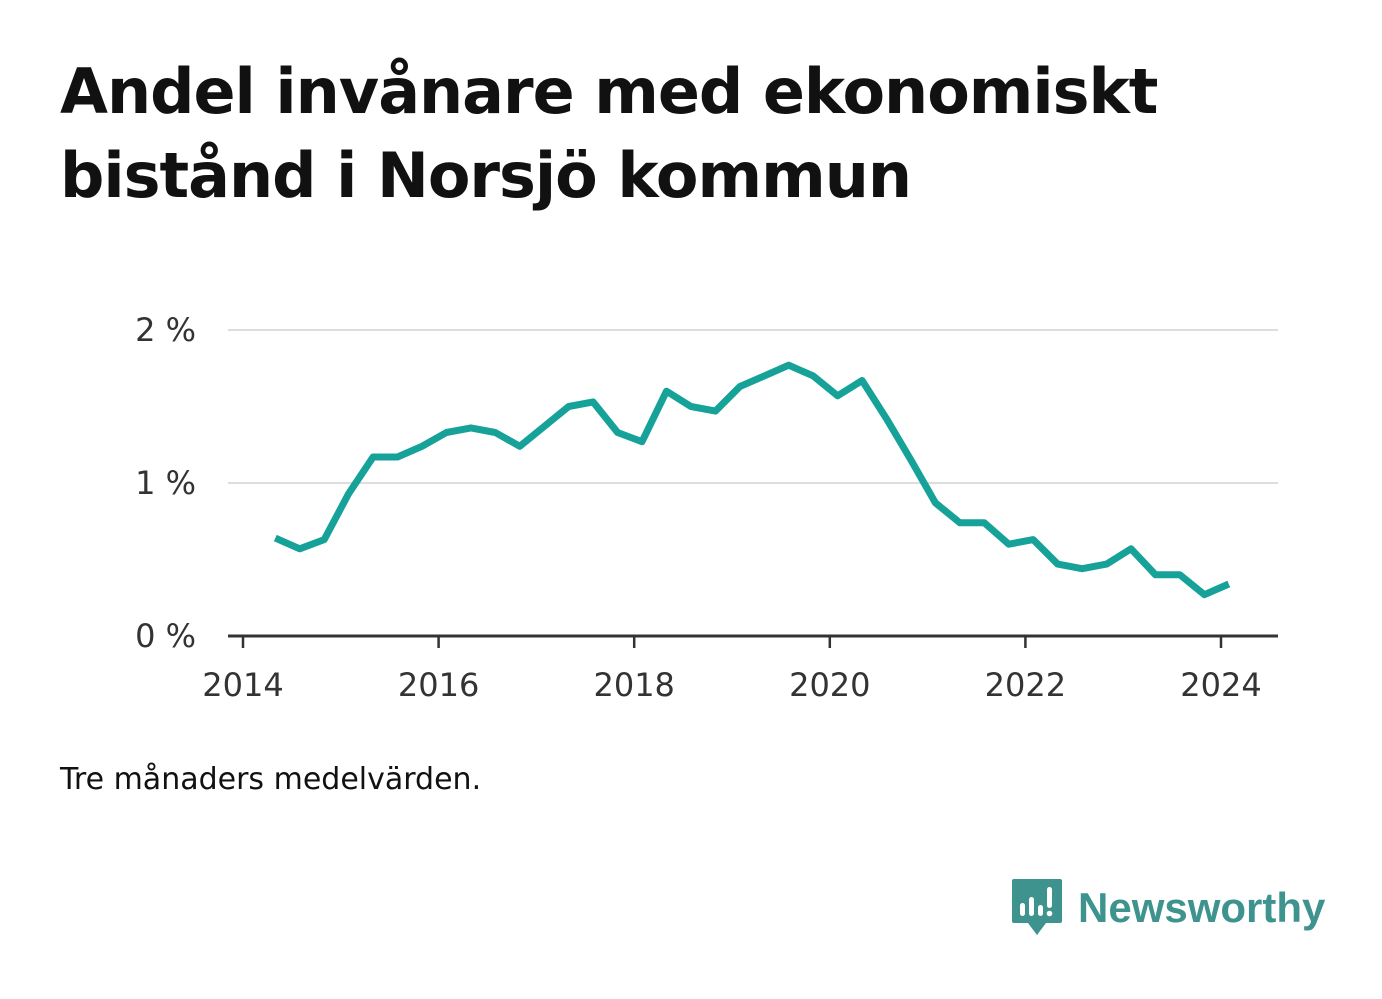  Describe the element at coordinates (165, 330) in the screenshot. I see `y-tick-label: 2 %` at that location.